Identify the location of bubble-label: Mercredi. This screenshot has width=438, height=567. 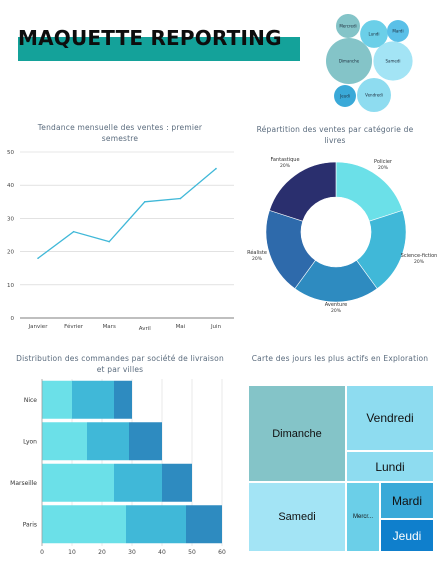
(347, 26).